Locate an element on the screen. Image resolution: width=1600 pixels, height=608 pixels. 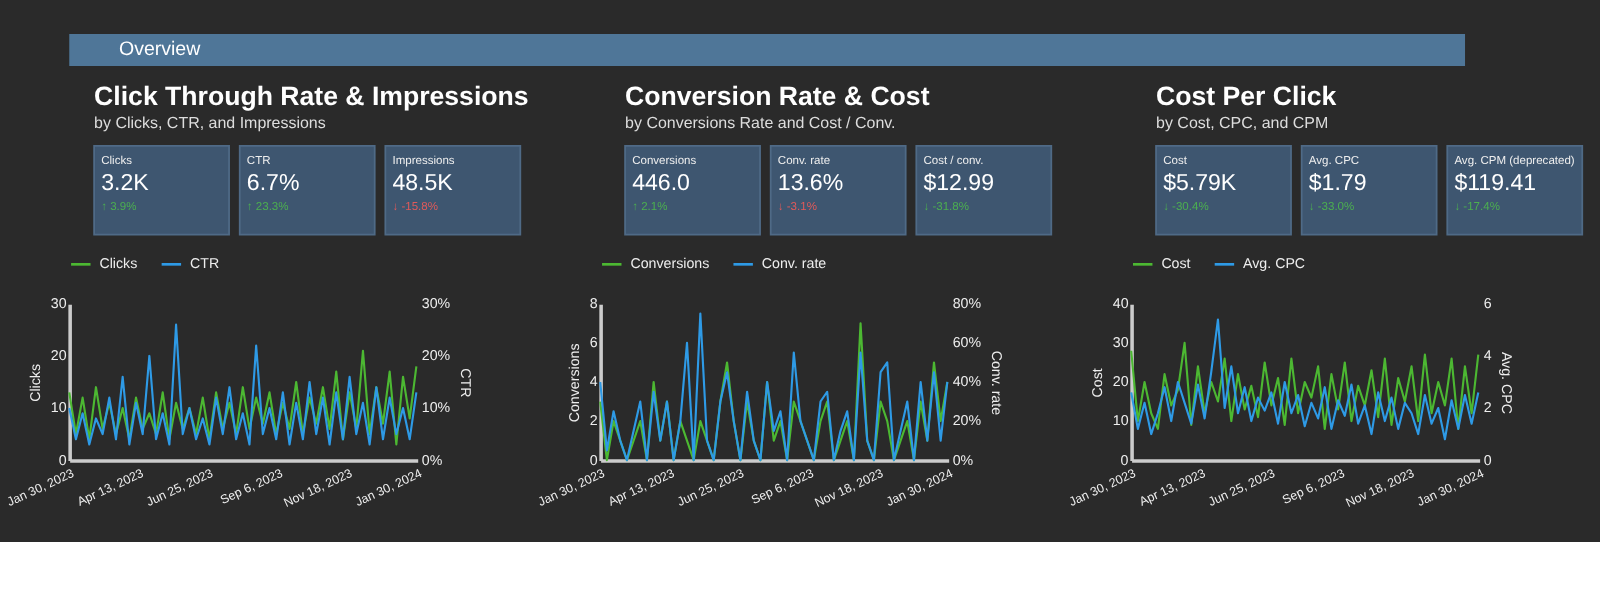
text: Cost Per Click is located at coordinates (1247, 95).